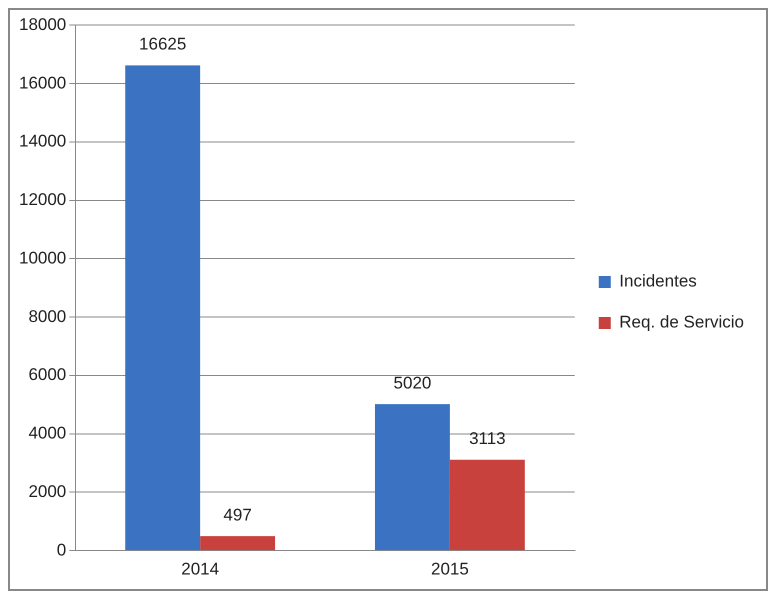 The image size is (780, 603). What do you see at coordinates (47, 316) in the screenshot?
I see `y-tick-label: 8000` at bounding box center [47, 316].